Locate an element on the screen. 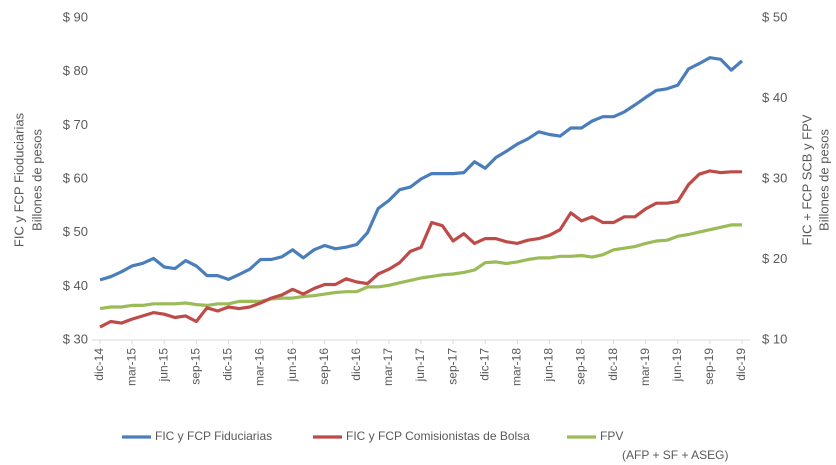 This screenshot has height=465, width=836. y2-tick-label: $ 20 is located at coordinates (774, 258).